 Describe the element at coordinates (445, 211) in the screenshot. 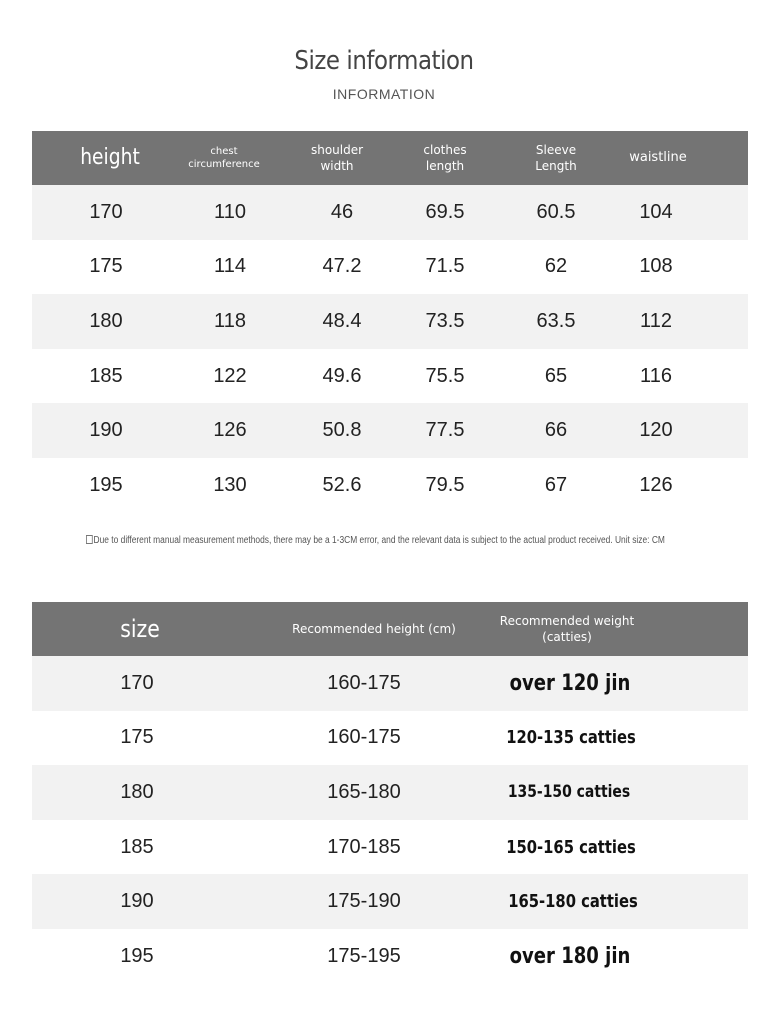

I see `cell-length: 69.5` at that location.